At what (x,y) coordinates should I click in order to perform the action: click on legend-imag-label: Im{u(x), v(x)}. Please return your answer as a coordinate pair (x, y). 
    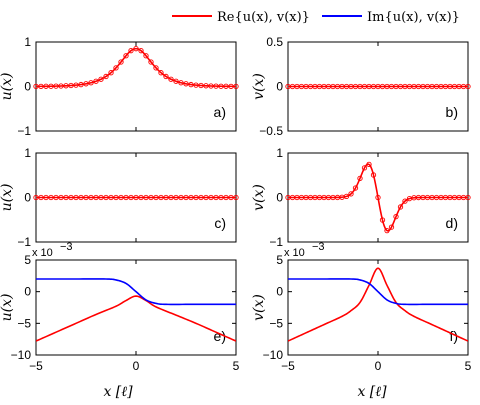
    Looking at the image, I should click on (413, 17).